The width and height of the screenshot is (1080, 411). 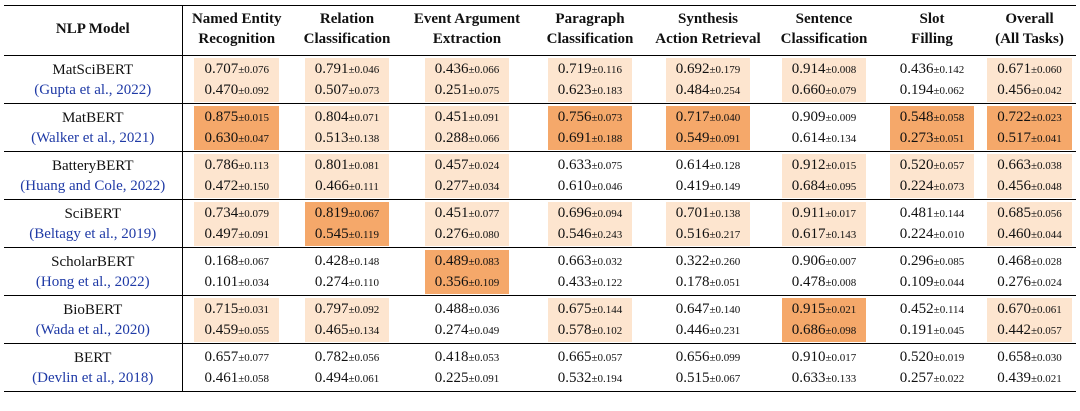 I want to click on score-box: 0.436±0.142 0.194±0.062, so click(x=932, y=80).